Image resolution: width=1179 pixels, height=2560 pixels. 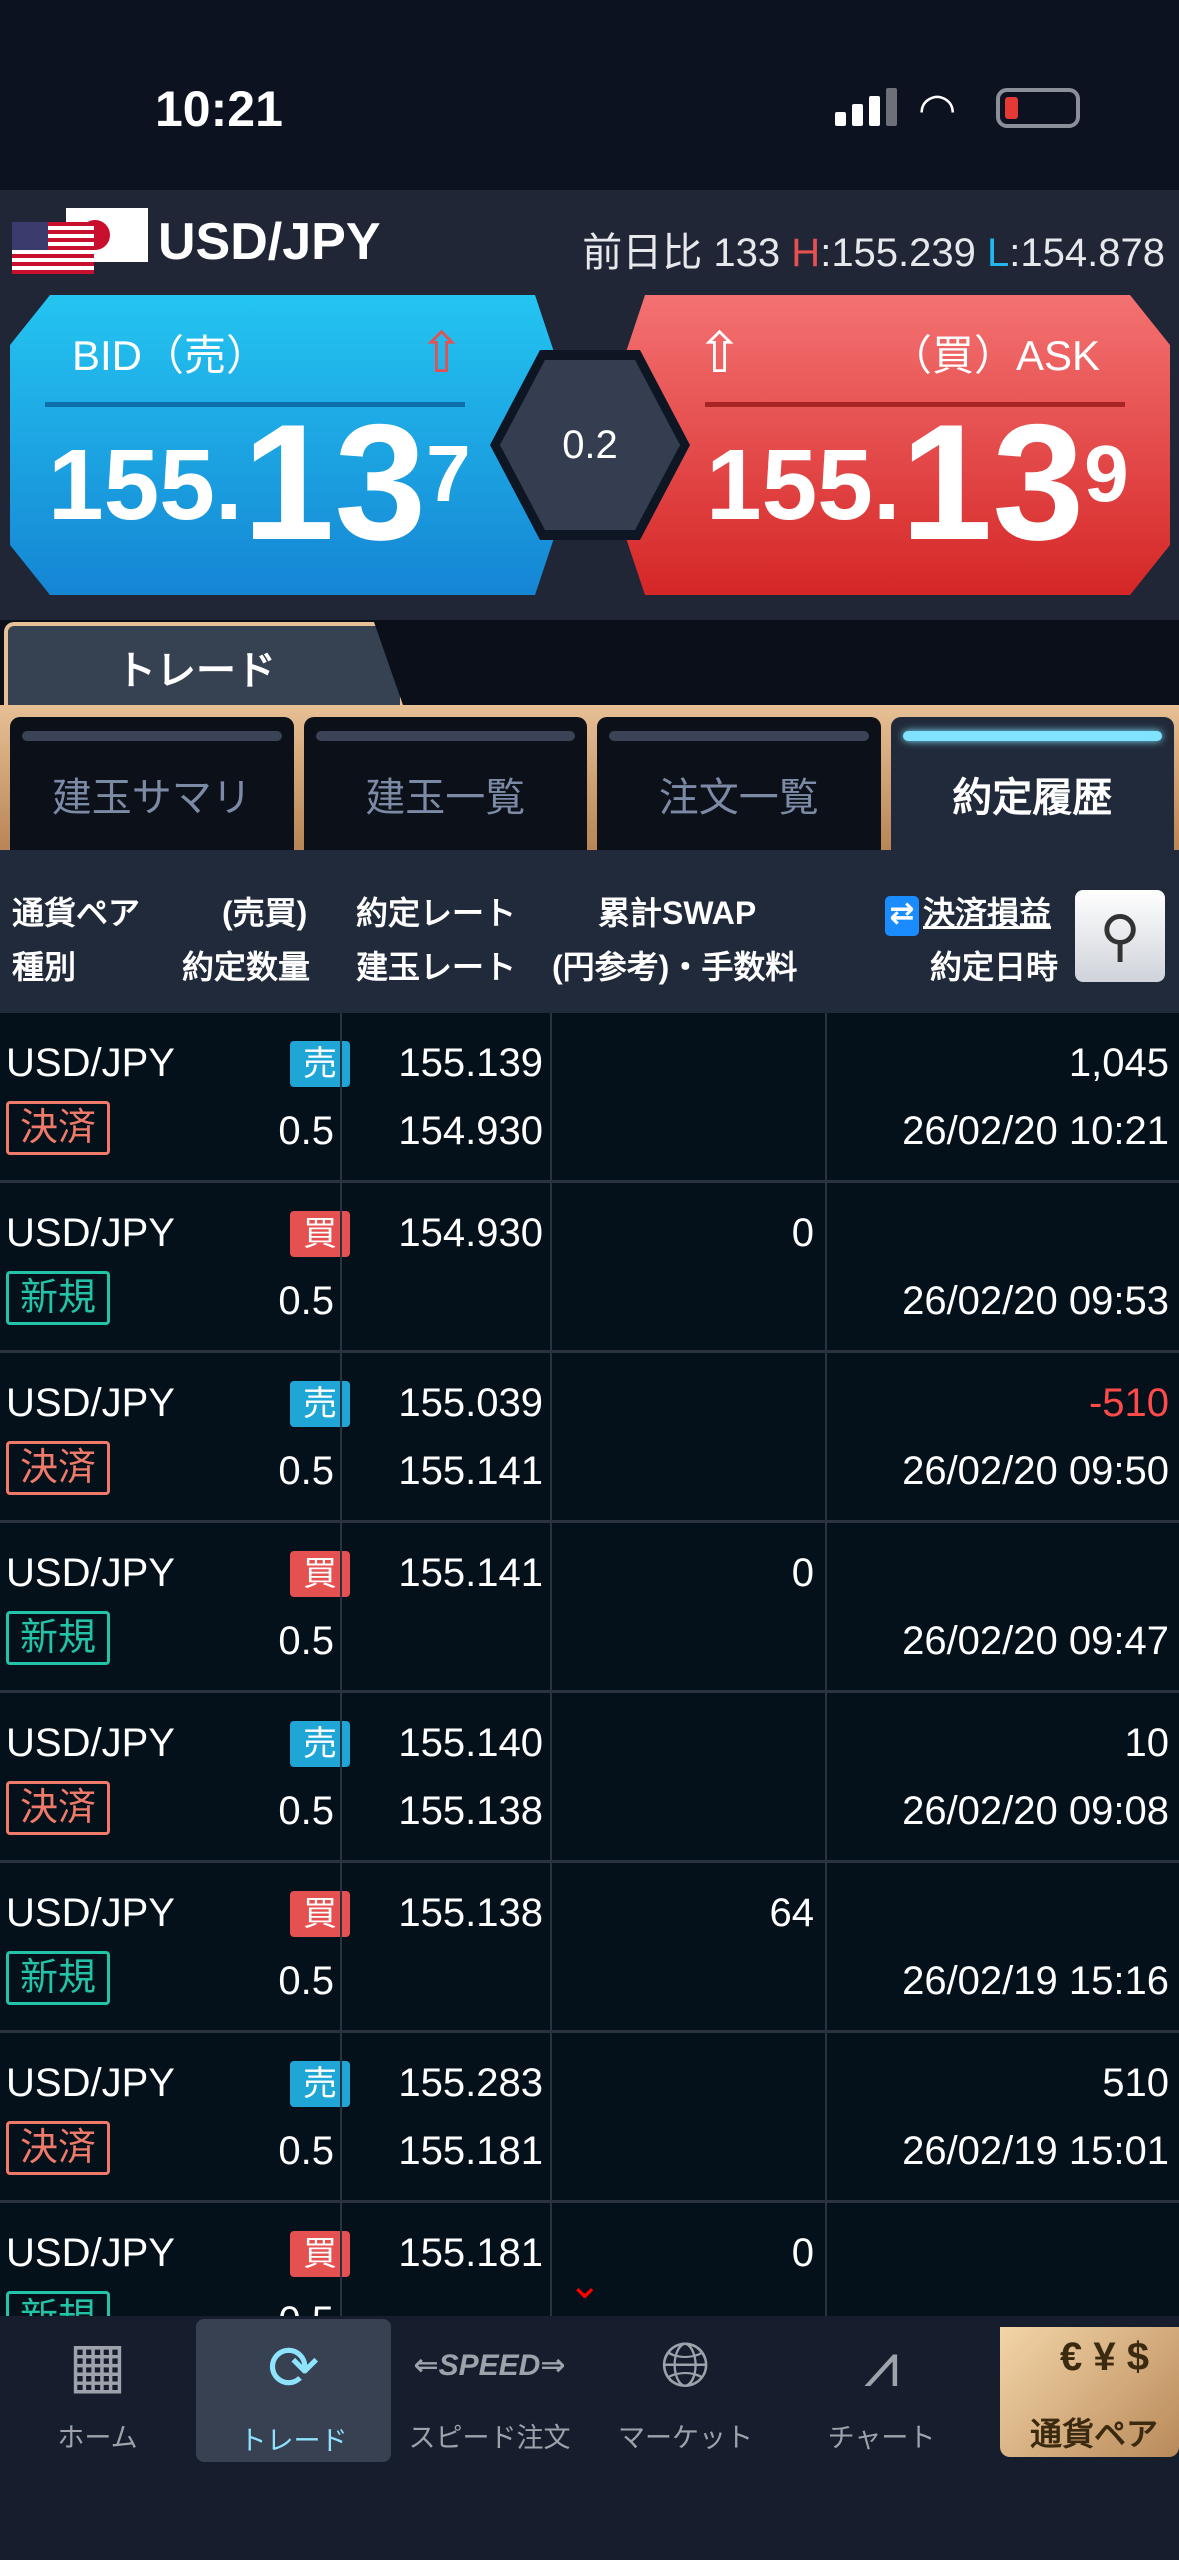 I want to click on search-button: ⚲, so click(x=1120, y=936).